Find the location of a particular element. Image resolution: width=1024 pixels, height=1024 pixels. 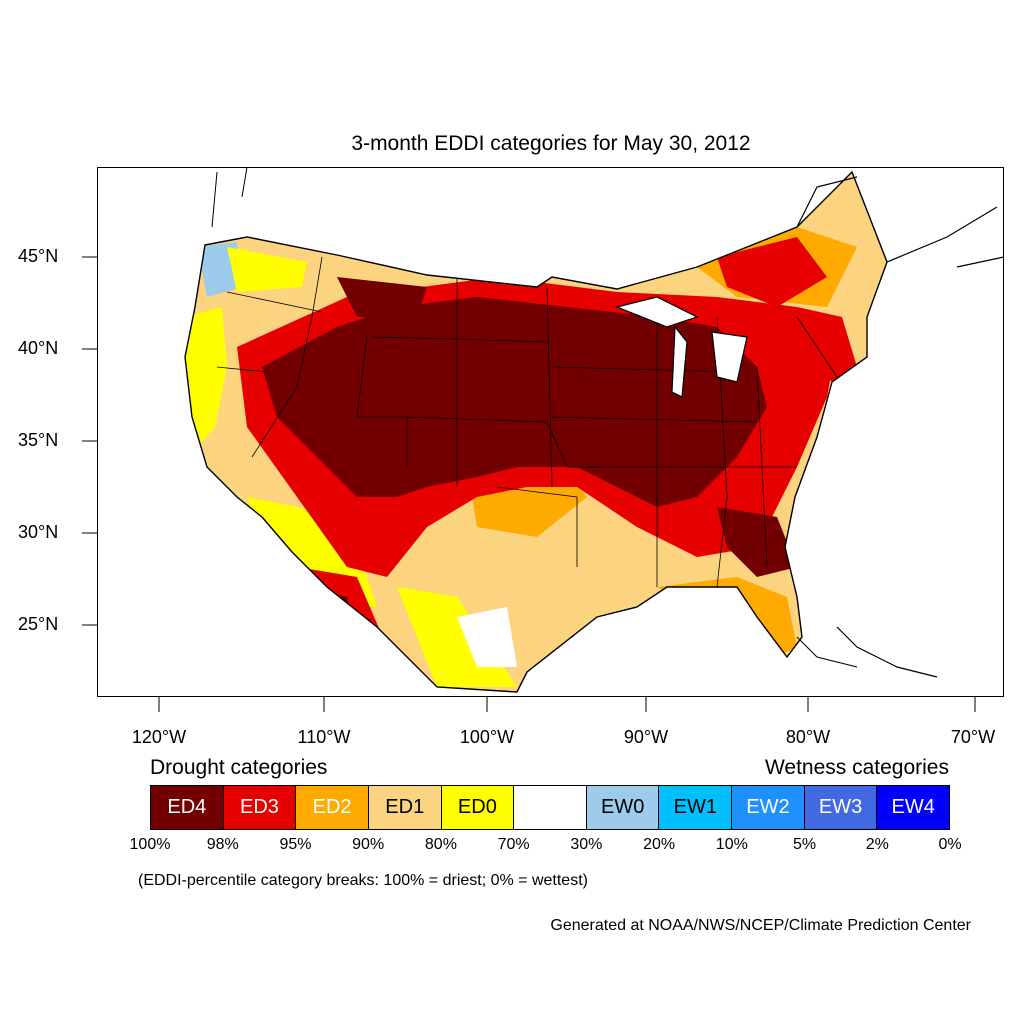

legend-swatch-ew1: EW1 is located at coordinates (696, 807).